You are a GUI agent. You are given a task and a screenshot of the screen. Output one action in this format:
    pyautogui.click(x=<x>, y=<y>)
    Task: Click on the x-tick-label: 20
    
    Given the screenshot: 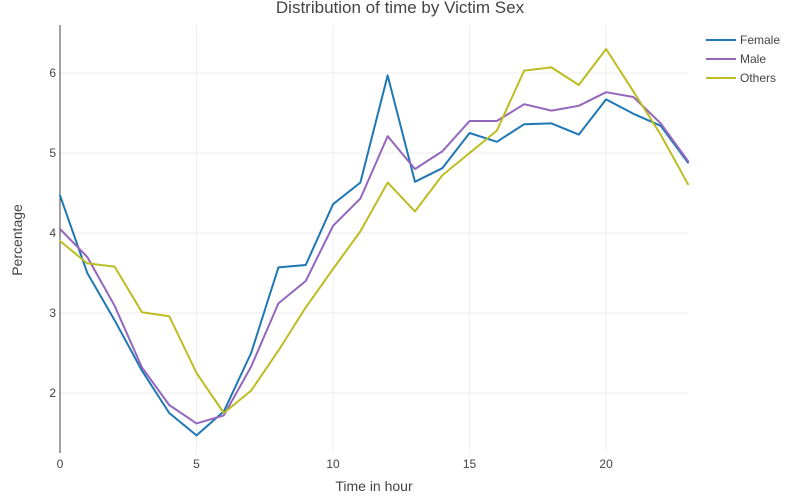 What is the action you would take?
    pyautogui.click(x=606, y=464)
    